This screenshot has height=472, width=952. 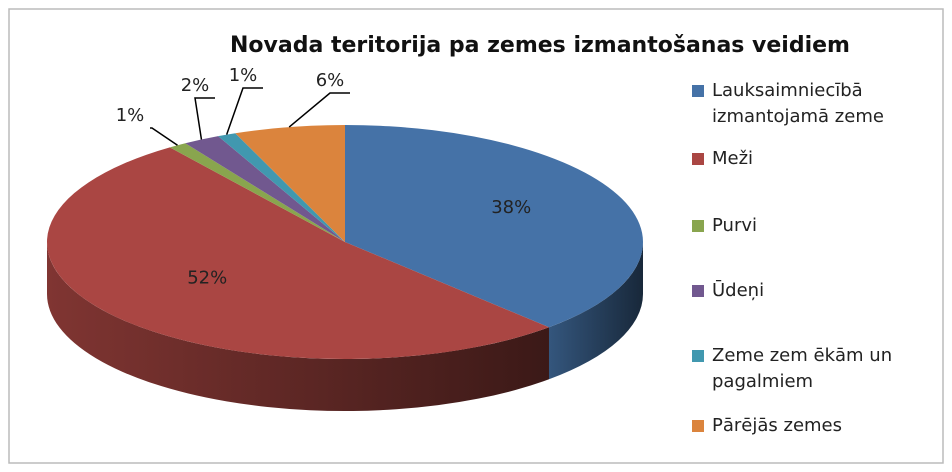 What do you see at coordinates (733, 158) in the screenshot?
I see `legend-label: Meži` at bounding box center [733, 158].